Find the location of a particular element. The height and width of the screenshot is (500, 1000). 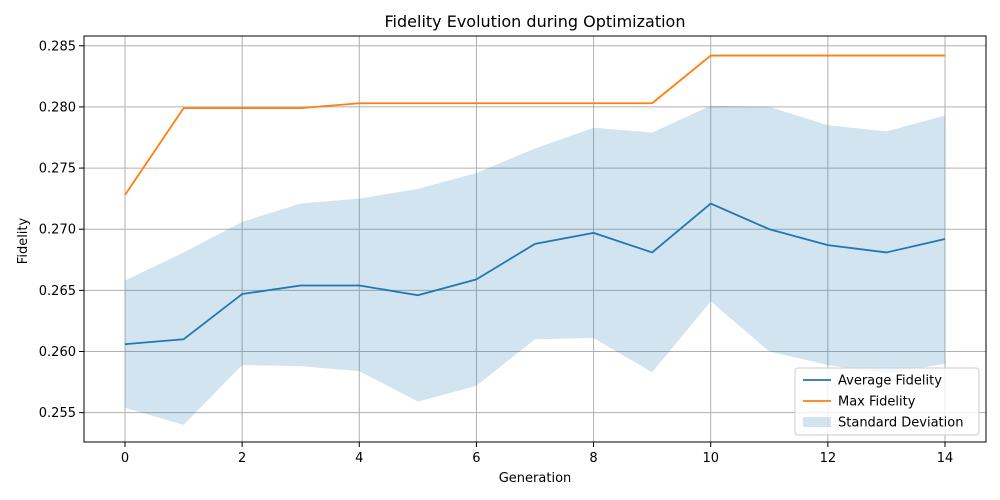

y-tick-label: 0.260 is located at coordinates (57, 352).